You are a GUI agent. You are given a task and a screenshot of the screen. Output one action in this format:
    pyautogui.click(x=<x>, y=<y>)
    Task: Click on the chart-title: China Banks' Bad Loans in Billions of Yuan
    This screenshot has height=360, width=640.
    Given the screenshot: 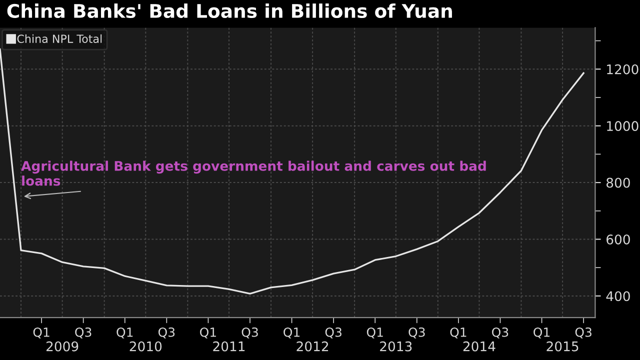 What is the action you would take?
    pyautogui.click(x=229, y=11)
    